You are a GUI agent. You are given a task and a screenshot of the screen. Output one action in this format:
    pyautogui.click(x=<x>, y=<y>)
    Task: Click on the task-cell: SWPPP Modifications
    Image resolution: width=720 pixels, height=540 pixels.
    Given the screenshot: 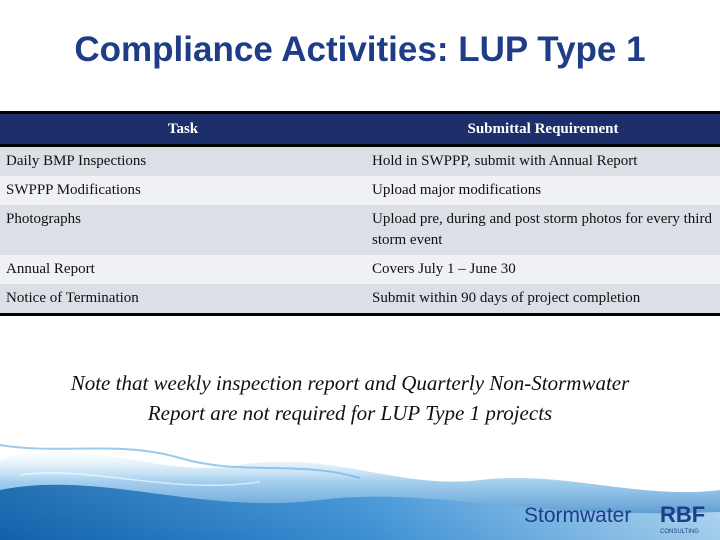 What is the action you would take?
    pyautogui.click(x=183, y=190)
    